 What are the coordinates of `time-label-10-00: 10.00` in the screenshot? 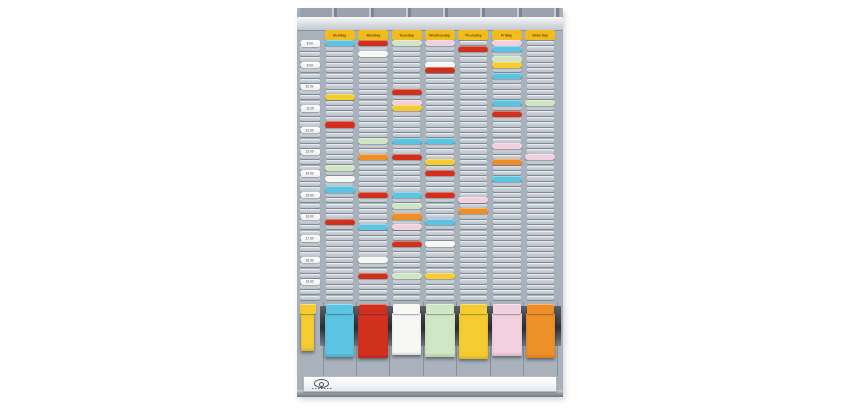 It's located at (310, 87).